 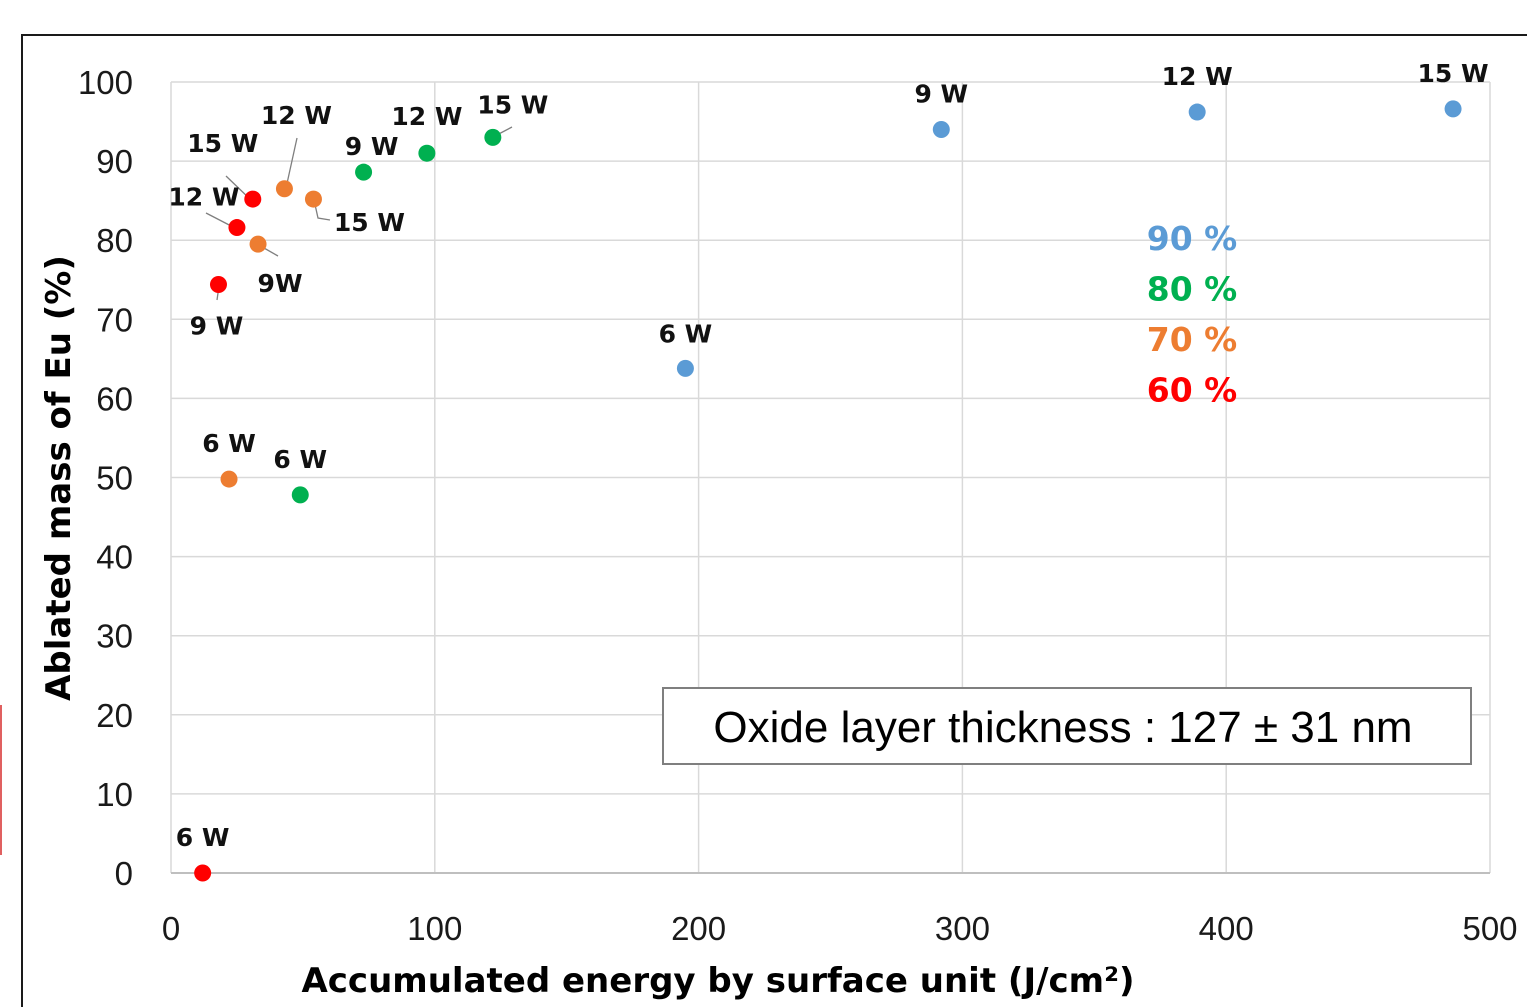 I want to click on y-tick-label: 70, so click(x=114, y=319).